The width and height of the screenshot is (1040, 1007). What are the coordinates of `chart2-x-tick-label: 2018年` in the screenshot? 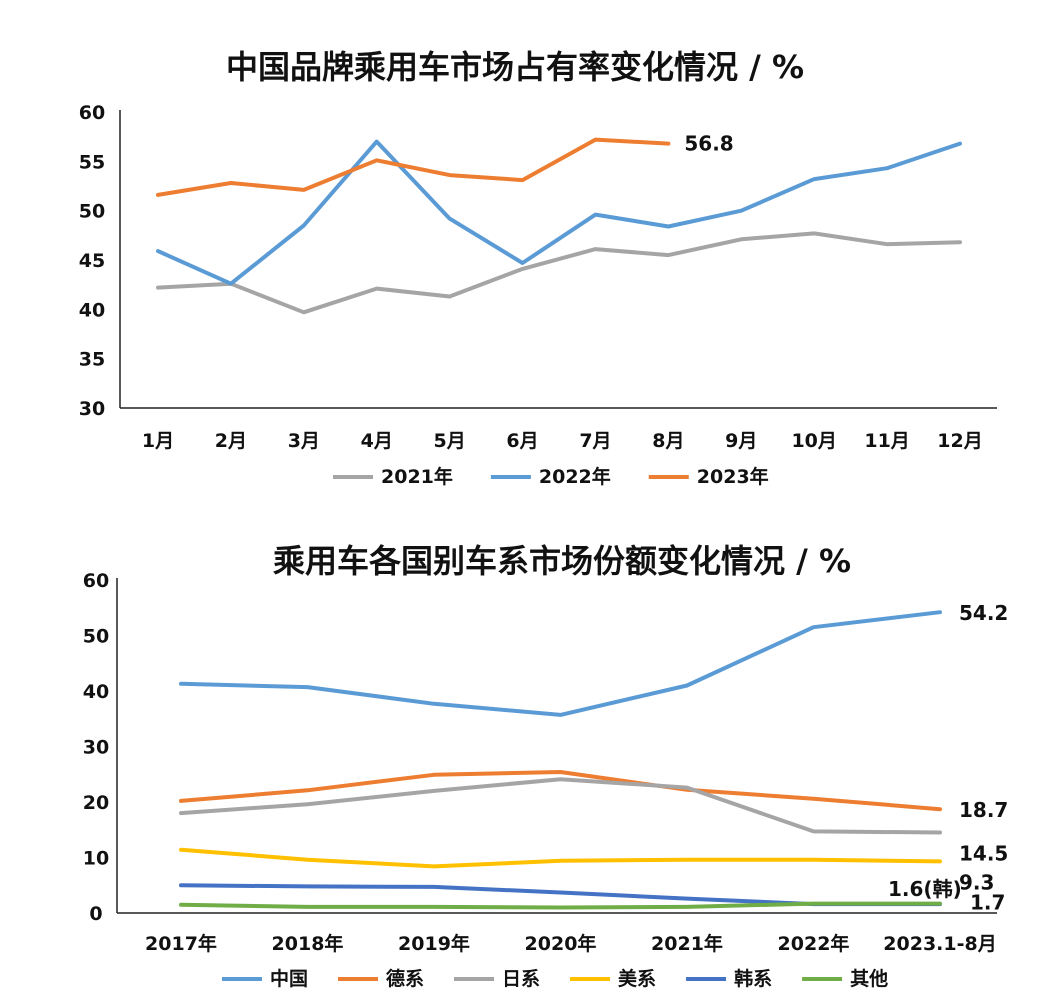 It's located at (308, 943).